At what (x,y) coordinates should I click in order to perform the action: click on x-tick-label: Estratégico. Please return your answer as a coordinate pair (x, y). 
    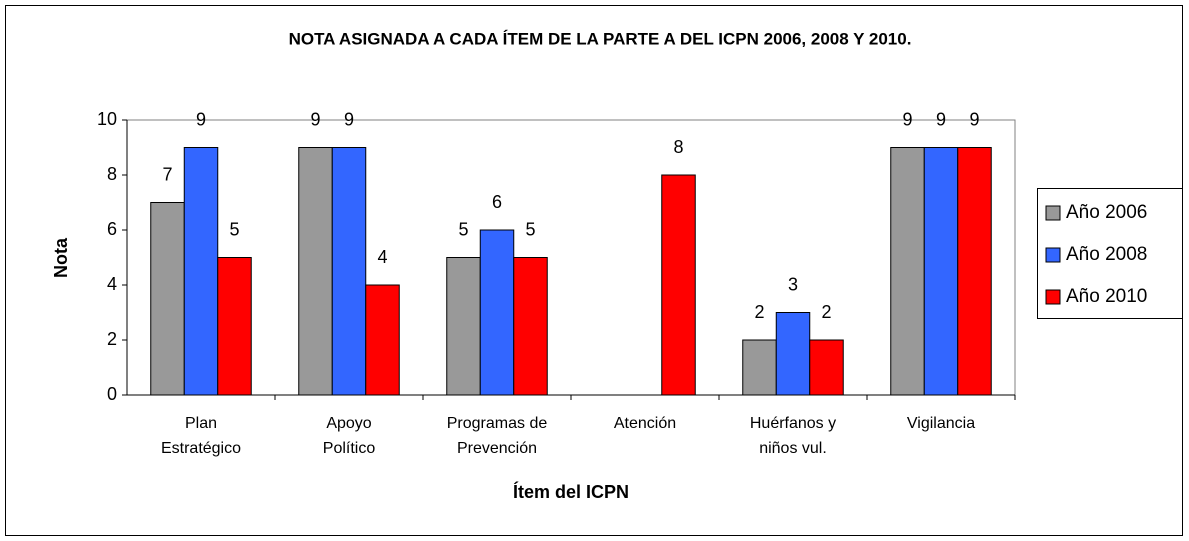
    Looking at the image, I should click on (201, 448).